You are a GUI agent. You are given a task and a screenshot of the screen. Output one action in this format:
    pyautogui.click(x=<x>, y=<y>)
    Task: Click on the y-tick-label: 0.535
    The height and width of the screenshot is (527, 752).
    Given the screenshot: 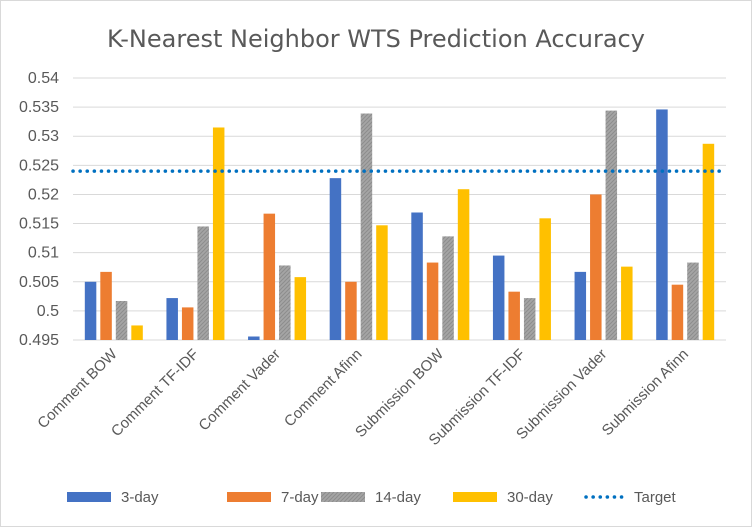 What is the action you would take?
    pyautogui.click(x=39, y=107)
    